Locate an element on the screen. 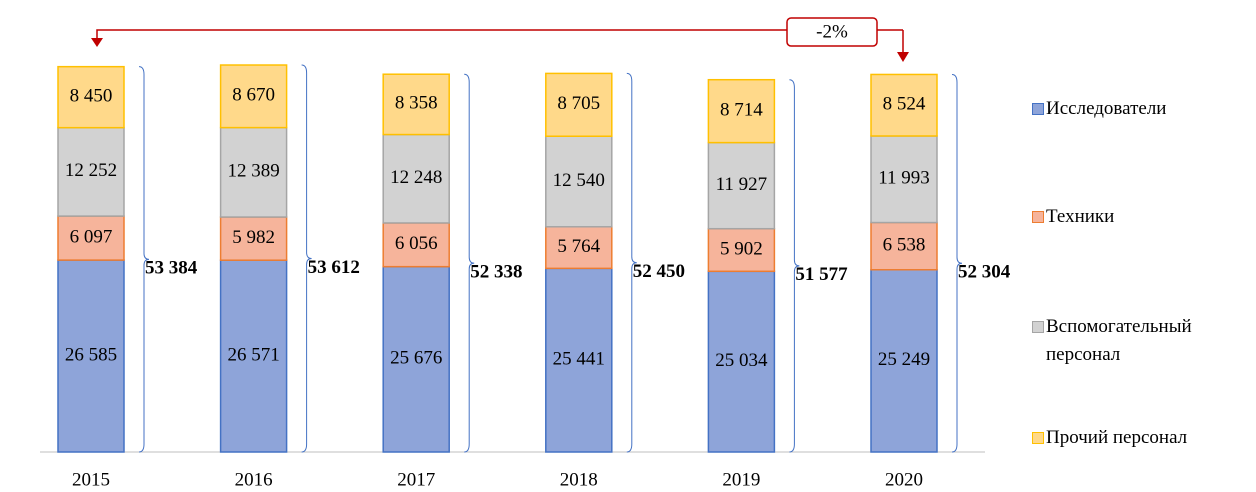  data-label: 25 441 is located at coordinates (579, 359).